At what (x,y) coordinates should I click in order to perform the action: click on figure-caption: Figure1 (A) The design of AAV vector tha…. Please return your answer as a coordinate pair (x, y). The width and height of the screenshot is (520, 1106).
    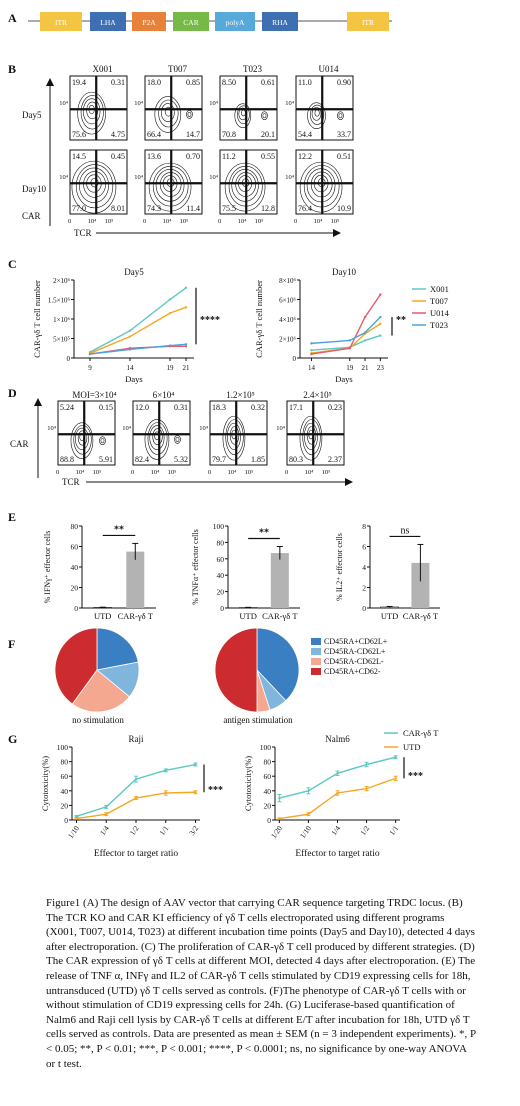
    Looking at the image, I should click on (261, 983).